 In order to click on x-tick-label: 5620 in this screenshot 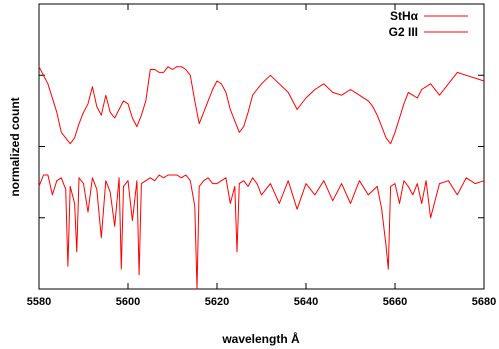, I will do `click(217, 302)`.